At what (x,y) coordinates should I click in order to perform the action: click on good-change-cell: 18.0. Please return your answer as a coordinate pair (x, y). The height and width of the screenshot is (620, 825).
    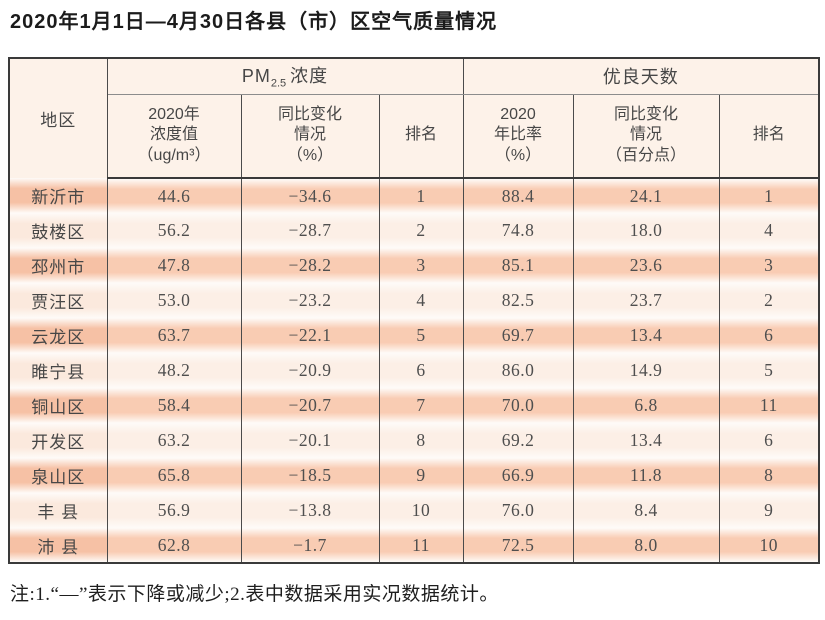
    Looking at the image, I should click on (646, 230).